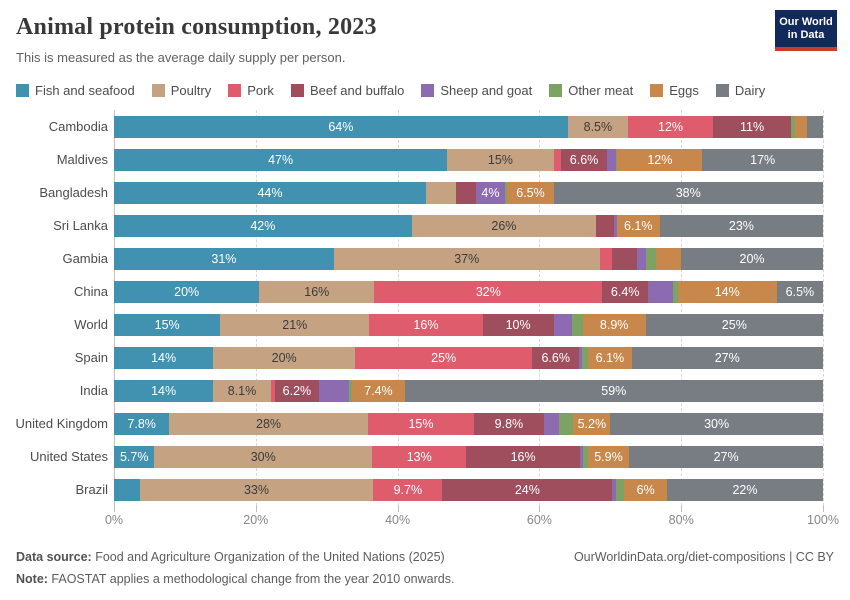 The width and height of the screenshot is (850, 600). Describe the element at coordinates (263, 225) in the screenshot. I see `bar-segment: 42%` at that location.